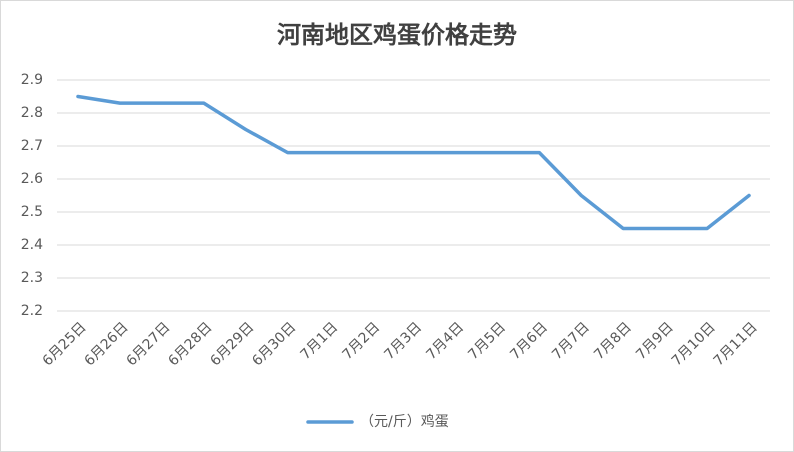 The width and height of the screenshot is (794, 452). Describe the element at coordinates (32, 245) in the screenshot. I see `y-tick-label: 2.4` at that location.